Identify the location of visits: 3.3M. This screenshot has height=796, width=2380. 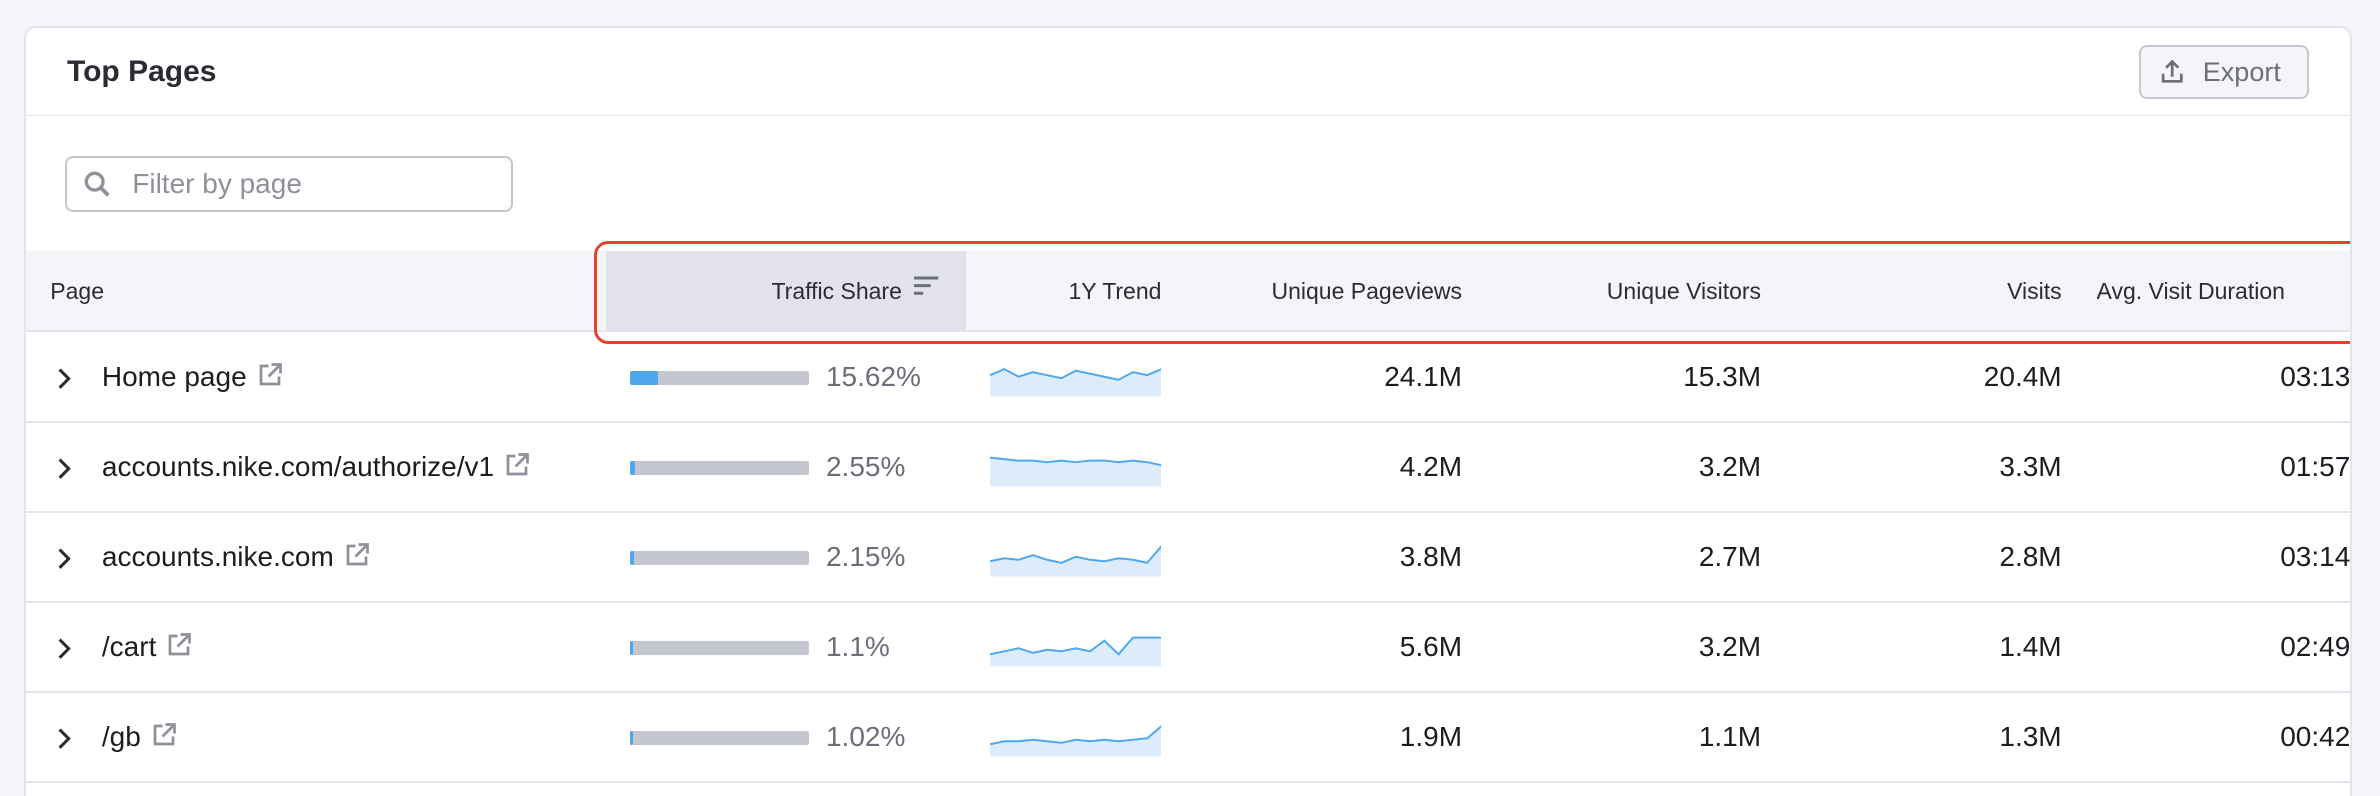
(2030, 467).